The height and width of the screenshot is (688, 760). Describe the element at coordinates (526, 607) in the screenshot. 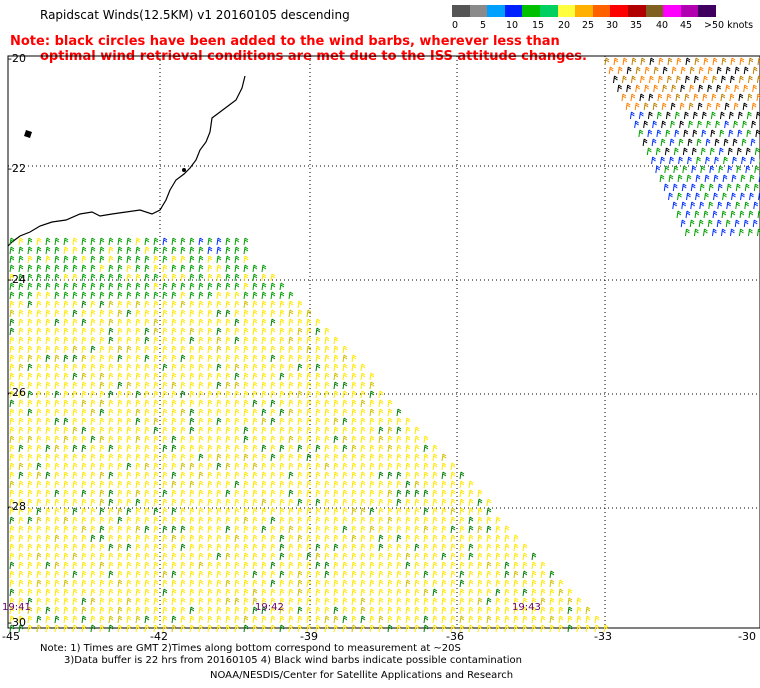

I see `pass-time: 19:43` at that location.